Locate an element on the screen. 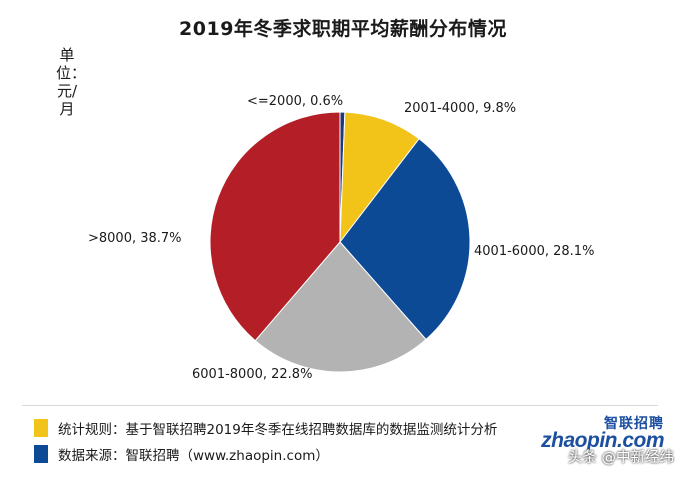 The width and height of the screenshot is (686, 477). footnote-rule-swatch is located at coordinates (41, 428).